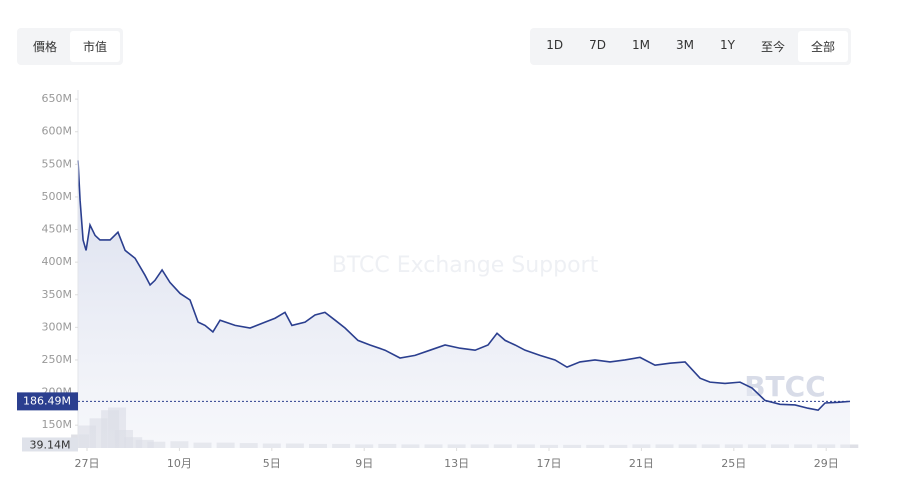 The width and height of the screenshot is (921, 488). Describe the element at coordinates (772, 47) in the screenshot. I see `tab: 至今` at that location.